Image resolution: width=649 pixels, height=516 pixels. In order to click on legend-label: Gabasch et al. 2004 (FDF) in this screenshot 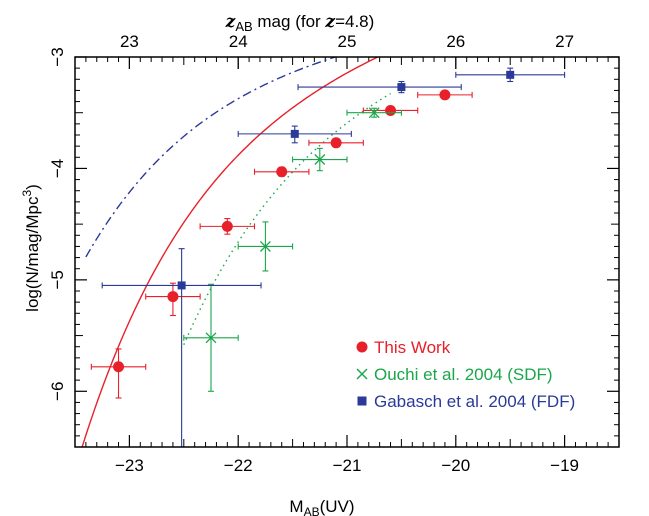, I will do `click(474, 401)`.